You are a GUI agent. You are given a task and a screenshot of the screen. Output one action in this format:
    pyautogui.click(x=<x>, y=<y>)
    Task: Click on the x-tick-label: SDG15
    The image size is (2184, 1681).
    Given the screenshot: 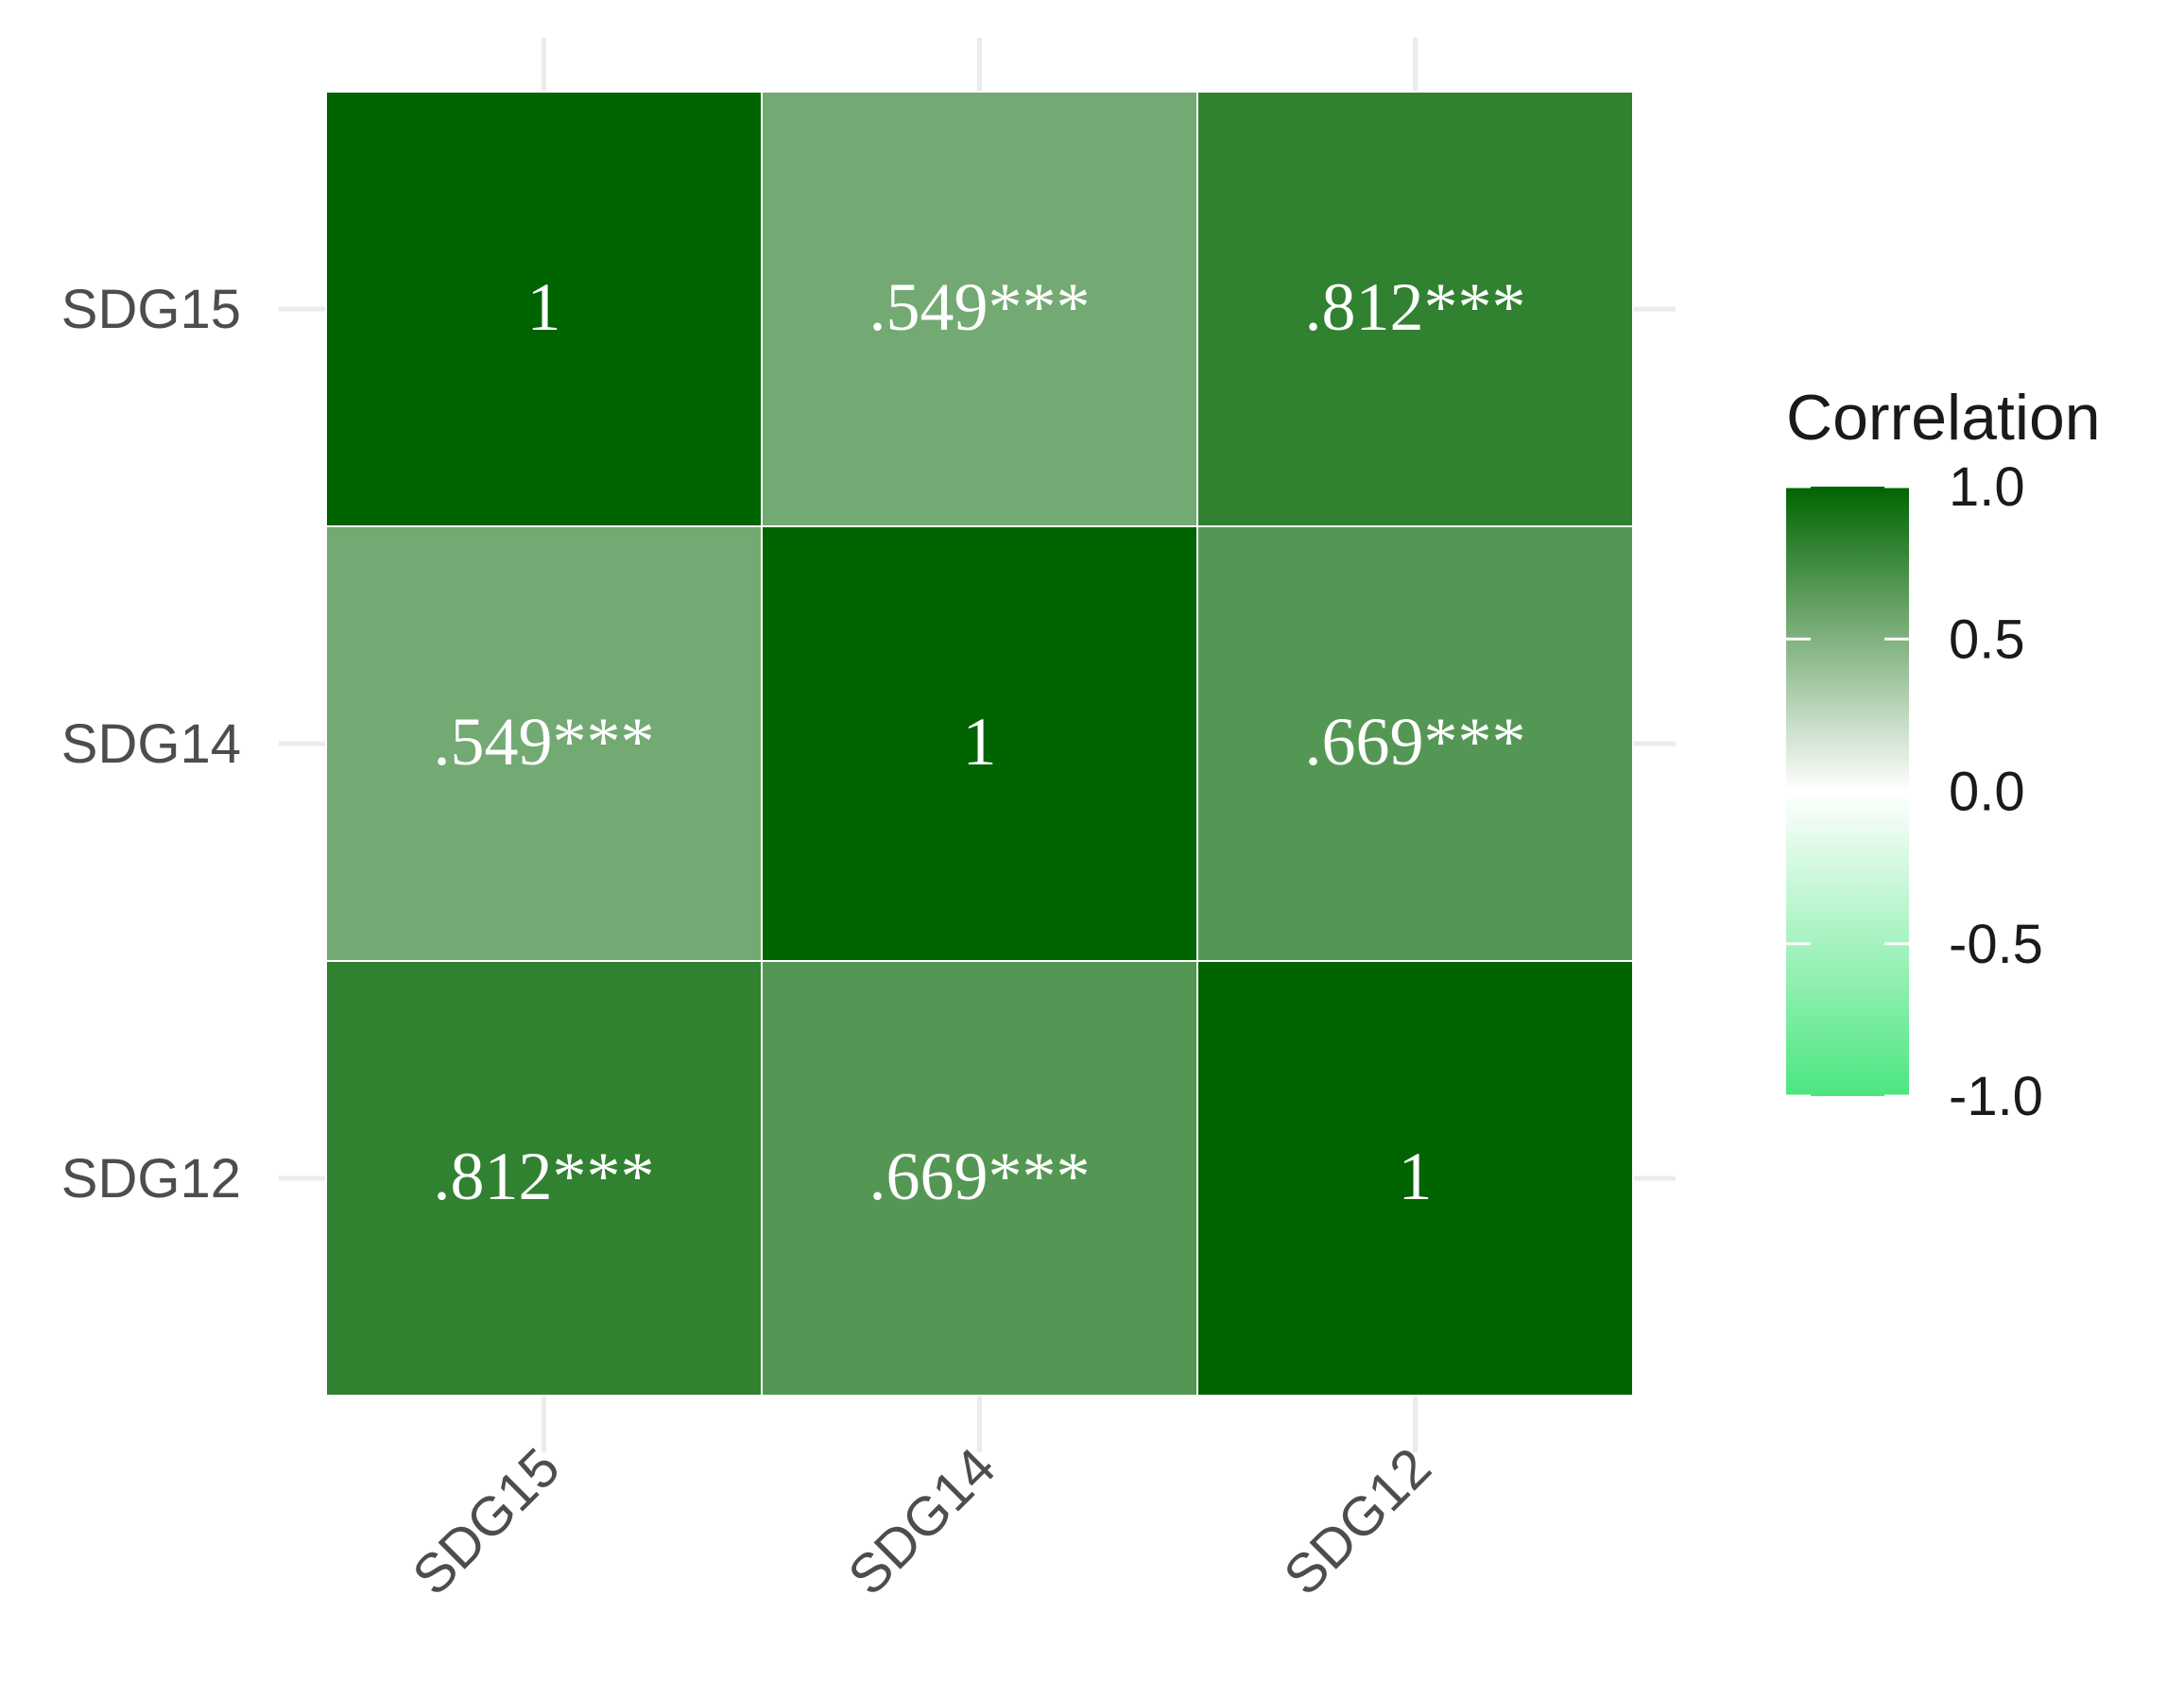 What is the action you would take?
    pyautogui.click(x=486, y=1521)
    